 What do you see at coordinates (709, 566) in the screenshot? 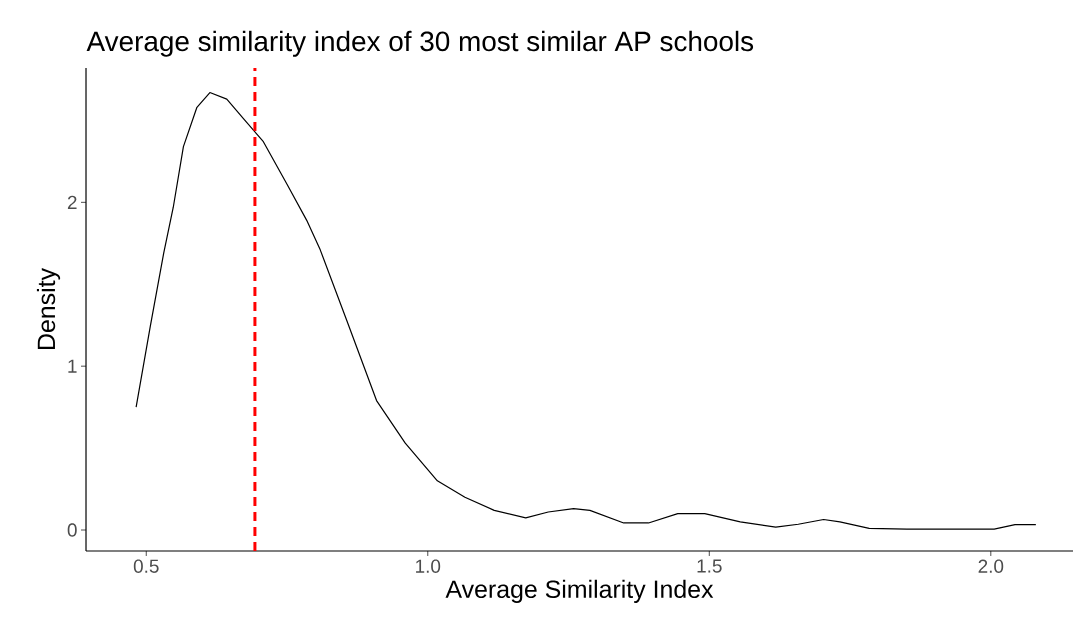
I see `x-tick-label: 1.5` at bounding box center [709, 566].